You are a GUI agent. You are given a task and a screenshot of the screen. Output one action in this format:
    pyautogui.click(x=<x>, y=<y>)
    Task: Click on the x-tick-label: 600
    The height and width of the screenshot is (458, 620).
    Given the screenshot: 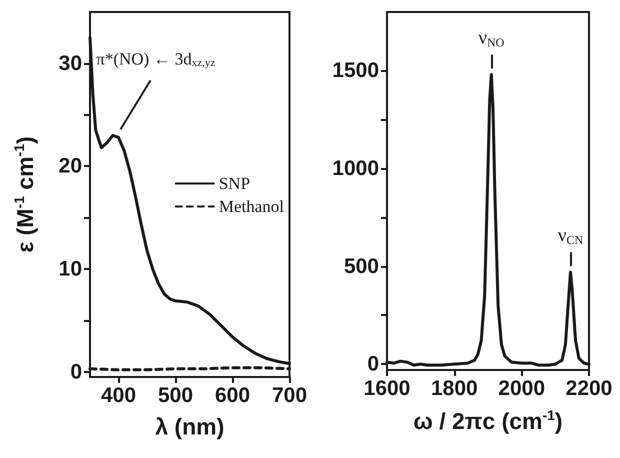 What is the action you would take?
    pyautogui.click(x=232, y=395)
    